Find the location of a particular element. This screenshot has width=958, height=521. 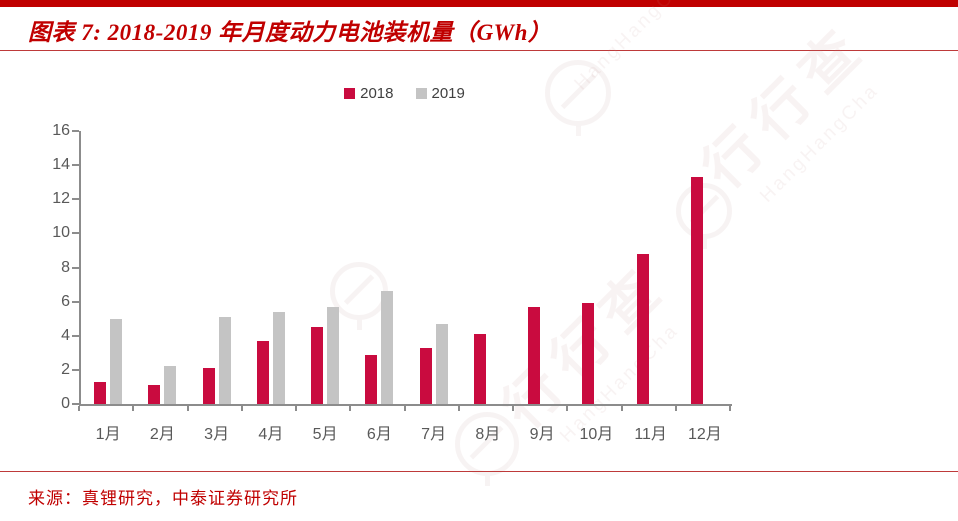

x-tick-label: 1月 is located at coordinates (108, 434).